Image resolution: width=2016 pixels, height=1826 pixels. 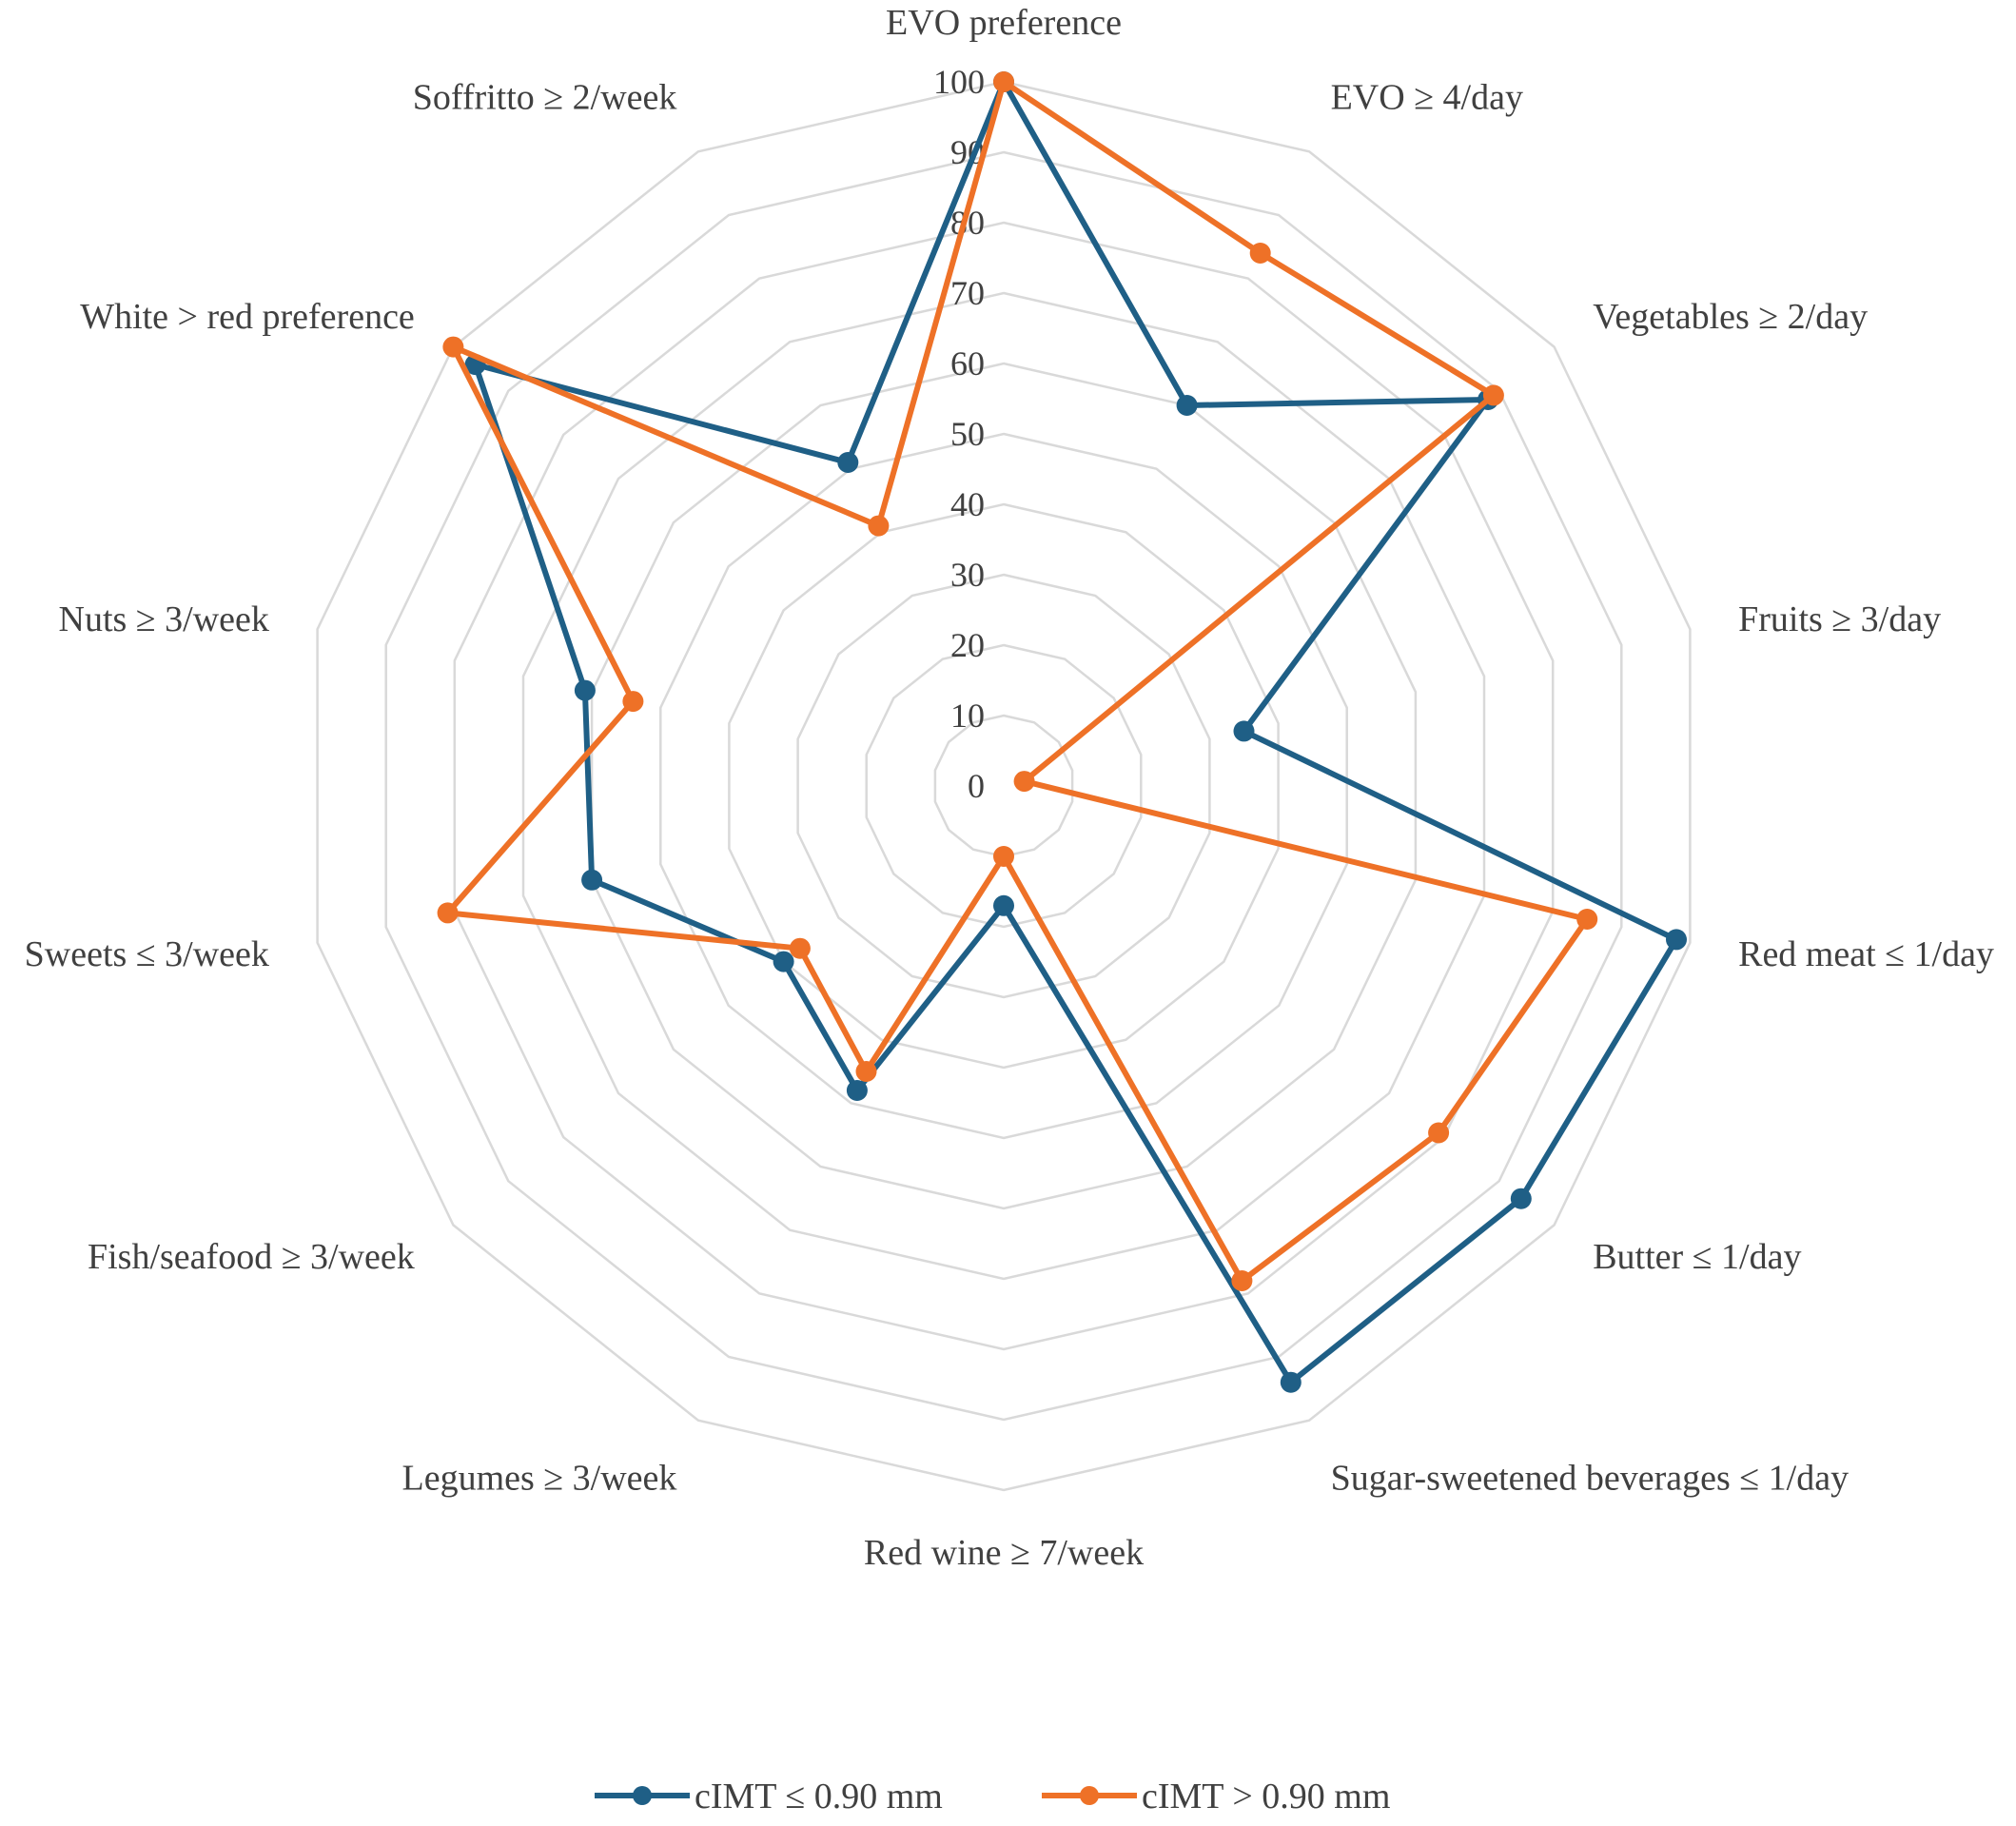 I want to click on data-point-series-1-legumes-3-week, so click(x=857, y=1090).